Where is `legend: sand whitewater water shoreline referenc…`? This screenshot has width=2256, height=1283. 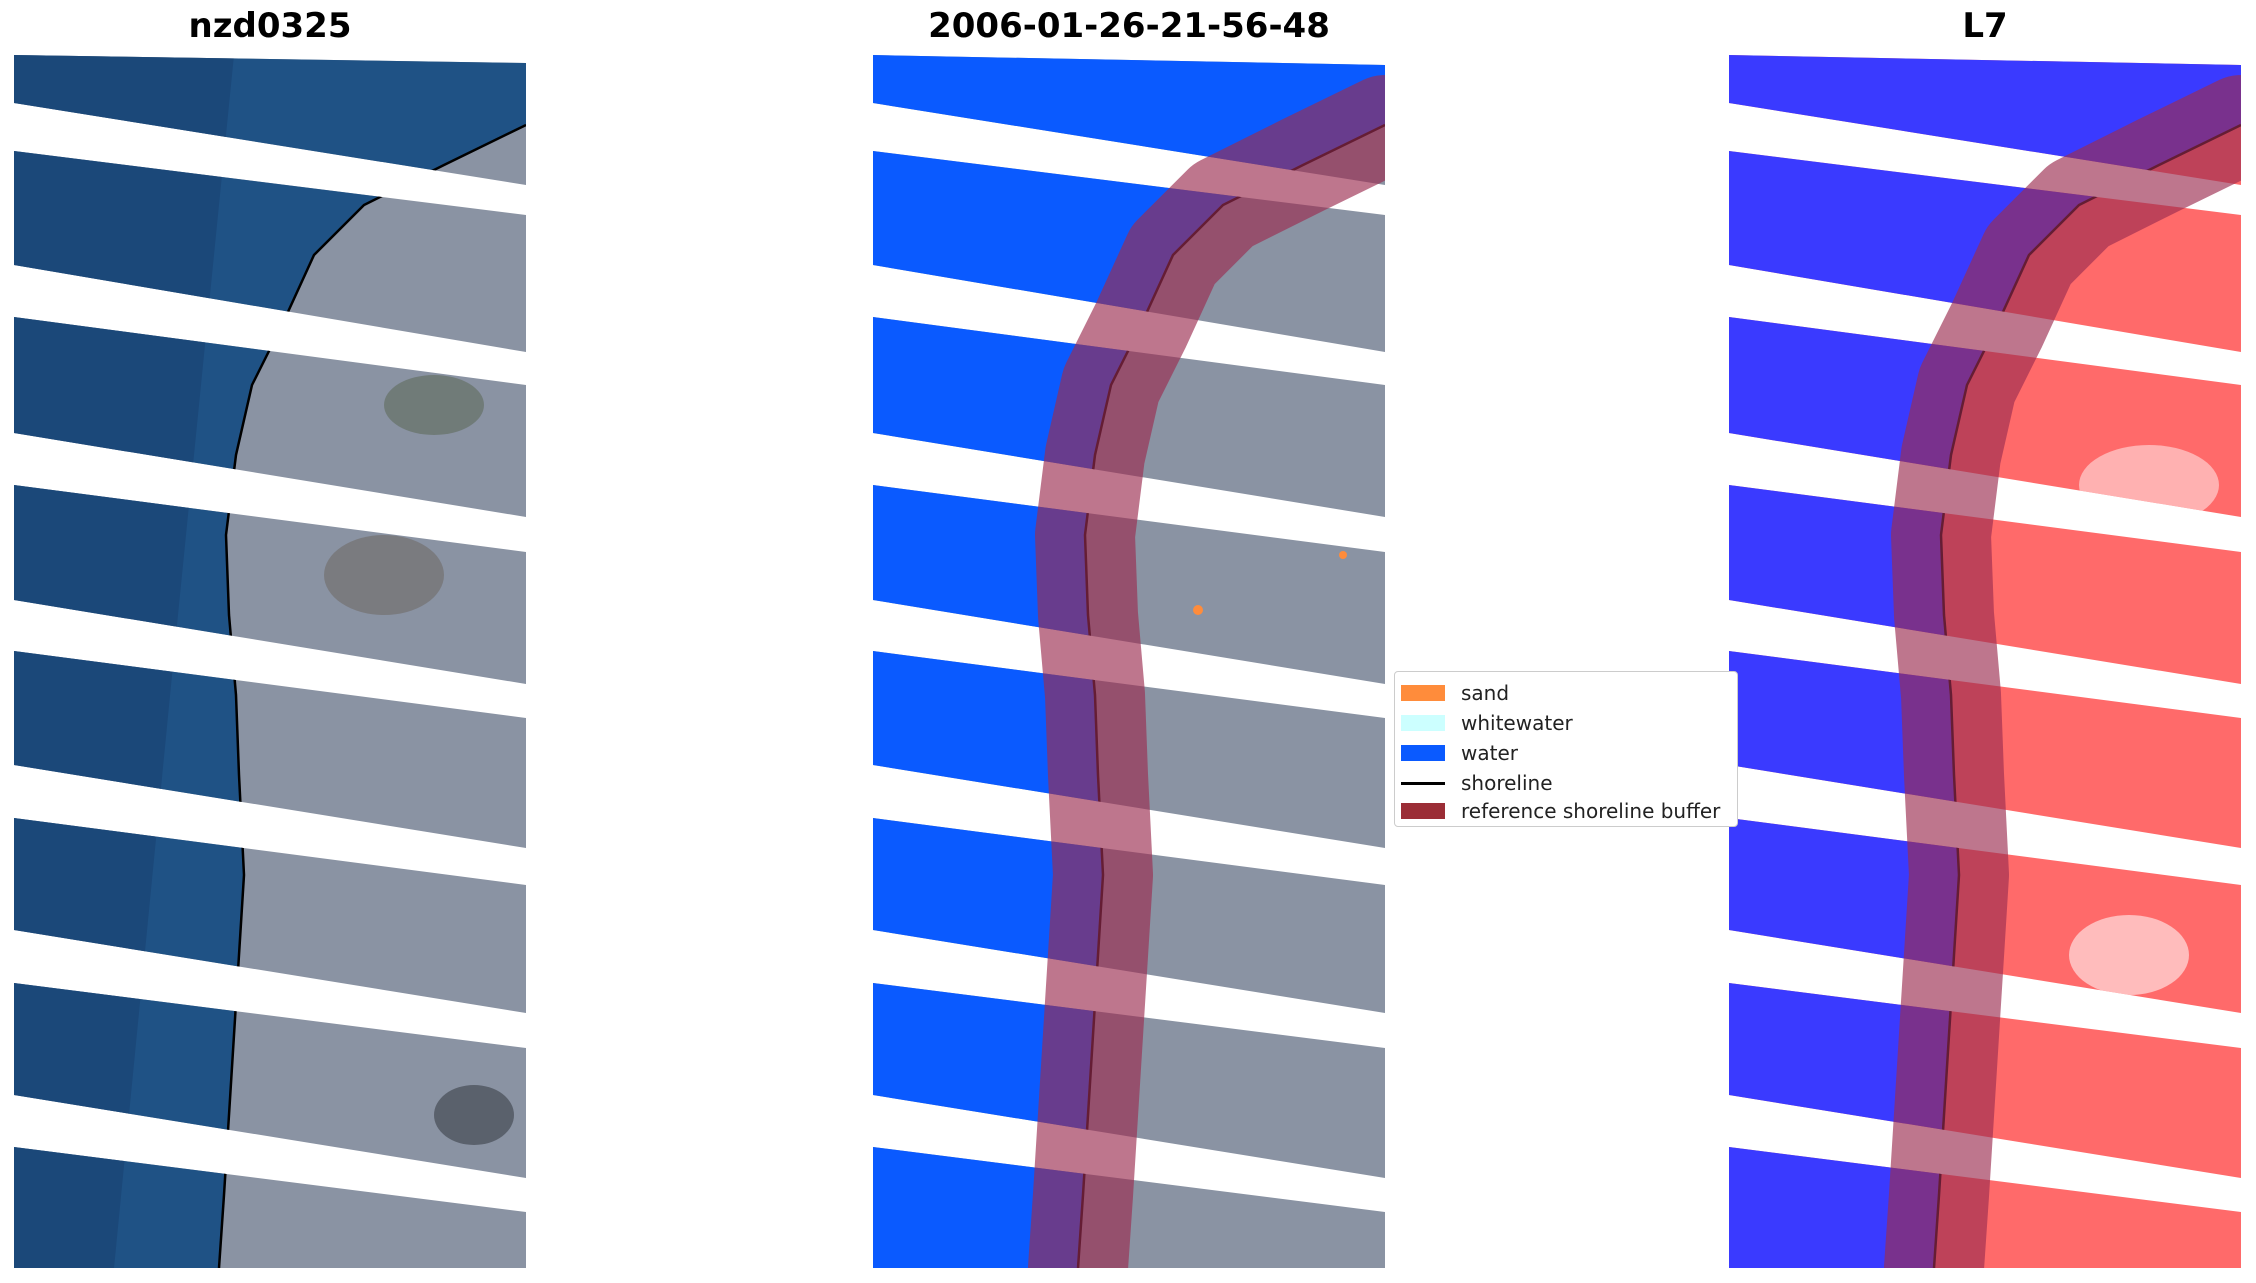
legend: sand whitewater water shoreline referenc… is located at coordinates (1566, 749).